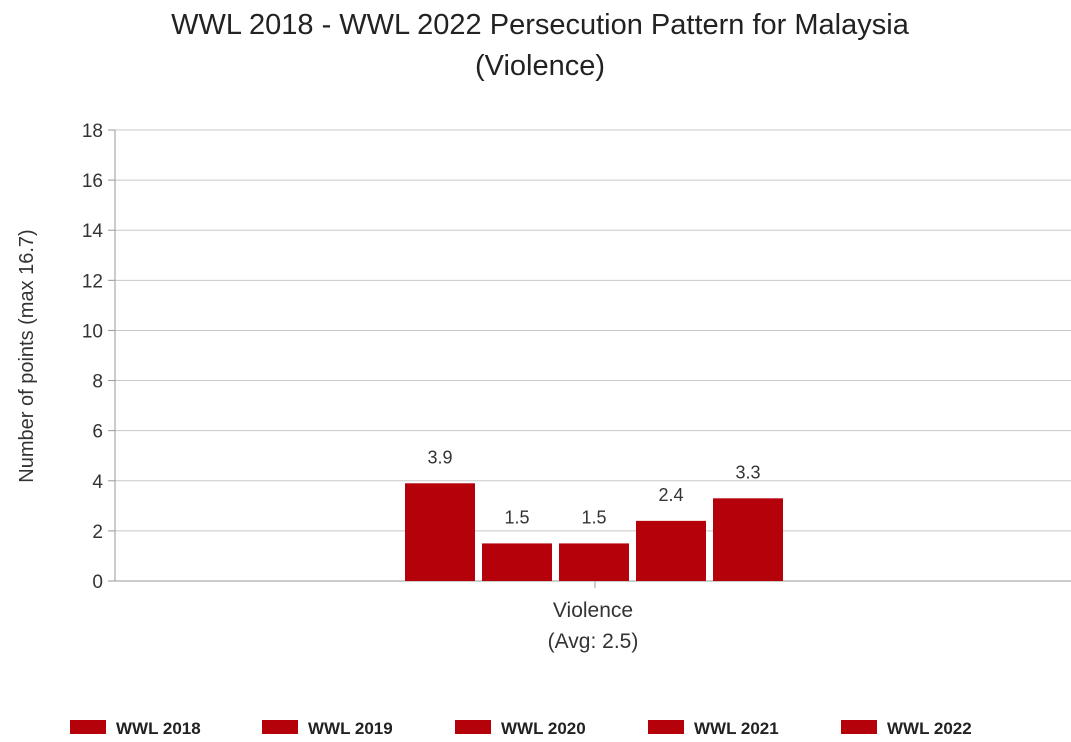 This screenshot has height=742, width=1071. Describe the element at coordinates (593, 641) in the screenshot. I see `x-category-sublabel: (Avg: 2.5)` at that location.